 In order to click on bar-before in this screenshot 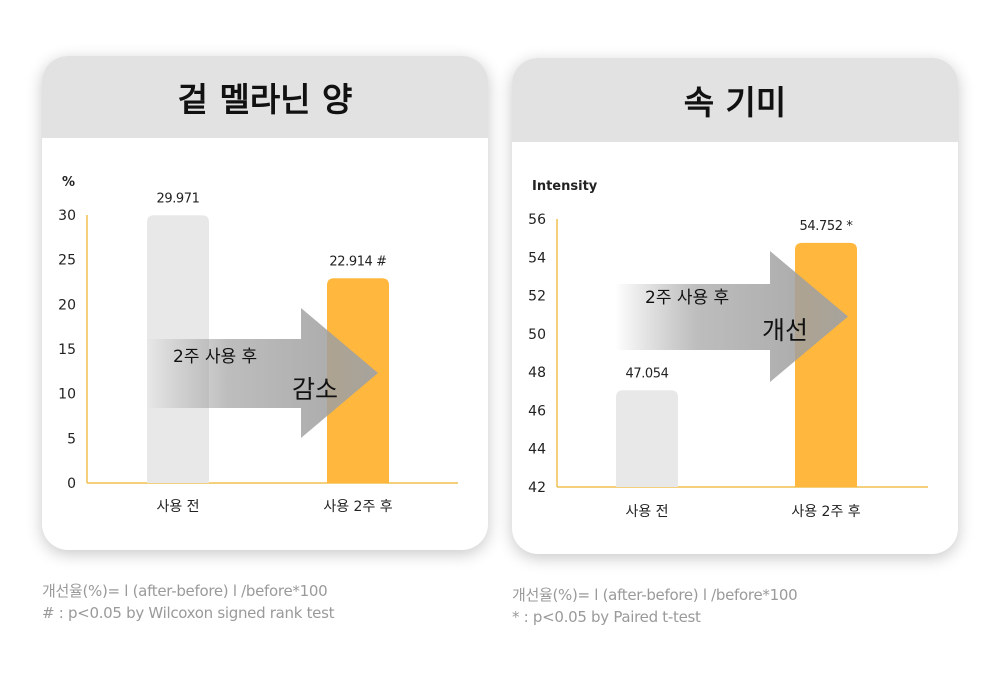, I will do `click(647, 438)`.